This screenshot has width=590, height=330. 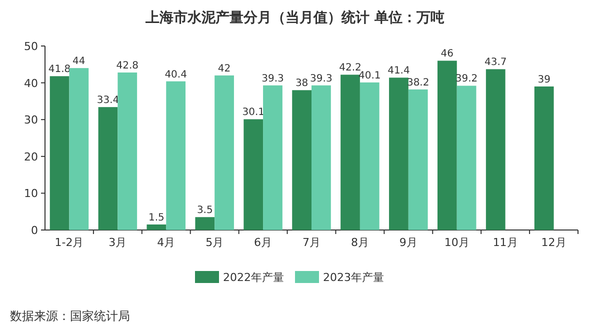 I want to click on data-label: 42.8, so click(x=127, y=66).